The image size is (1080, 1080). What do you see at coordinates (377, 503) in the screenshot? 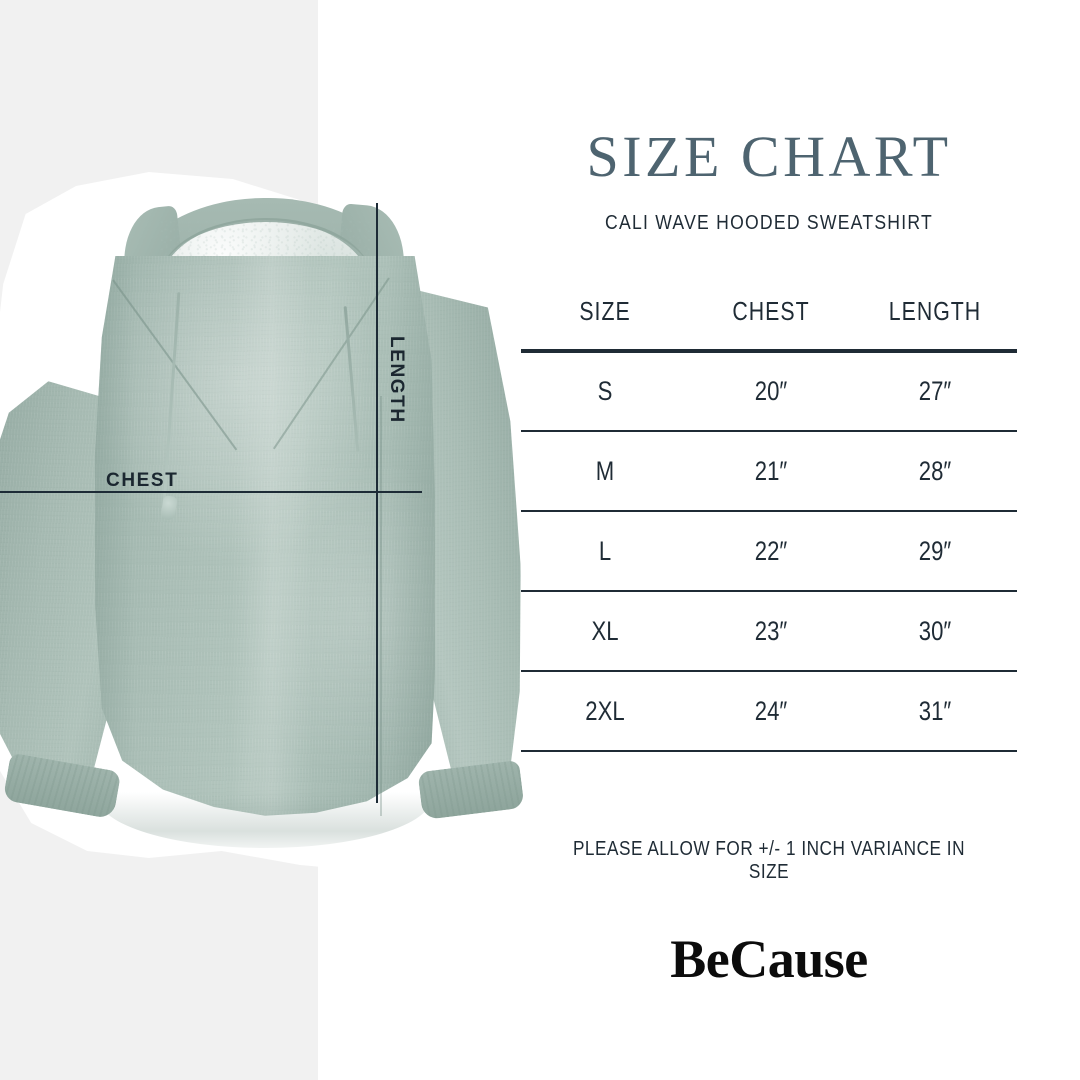
I see `length-measure-line` at bounding box center [377, 503].